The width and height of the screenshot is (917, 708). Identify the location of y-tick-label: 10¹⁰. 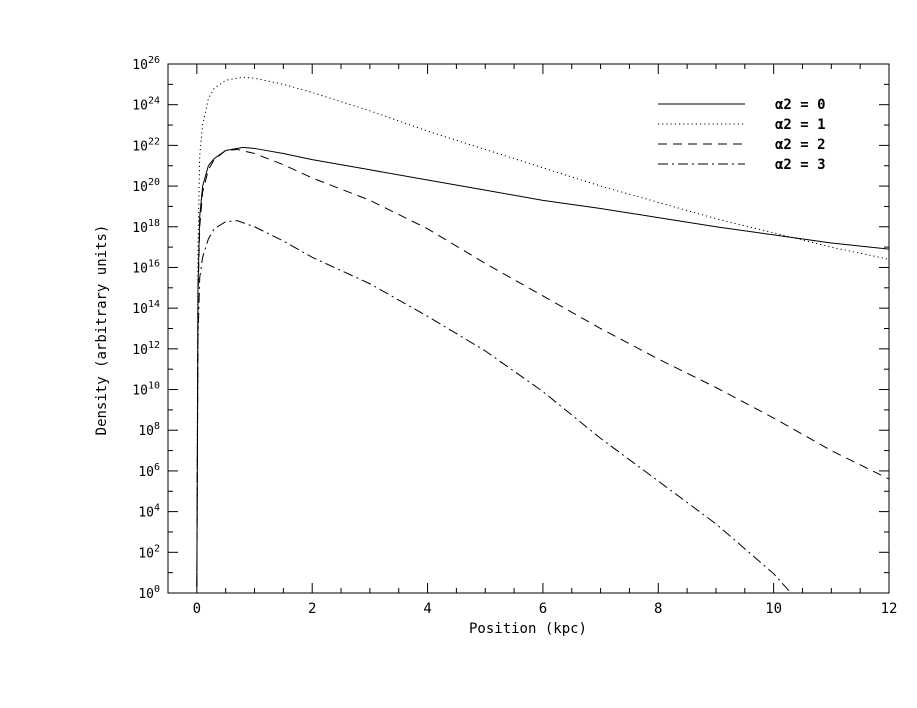
(146, 390).